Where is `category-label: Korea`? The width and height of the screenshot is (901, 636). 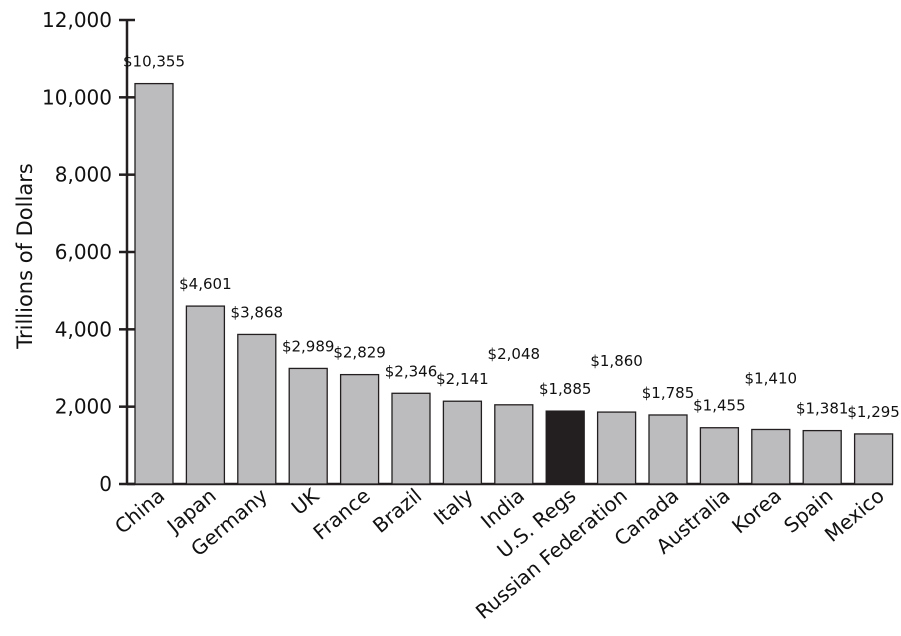 category-label: Korea is located at coordinates (756, 510).